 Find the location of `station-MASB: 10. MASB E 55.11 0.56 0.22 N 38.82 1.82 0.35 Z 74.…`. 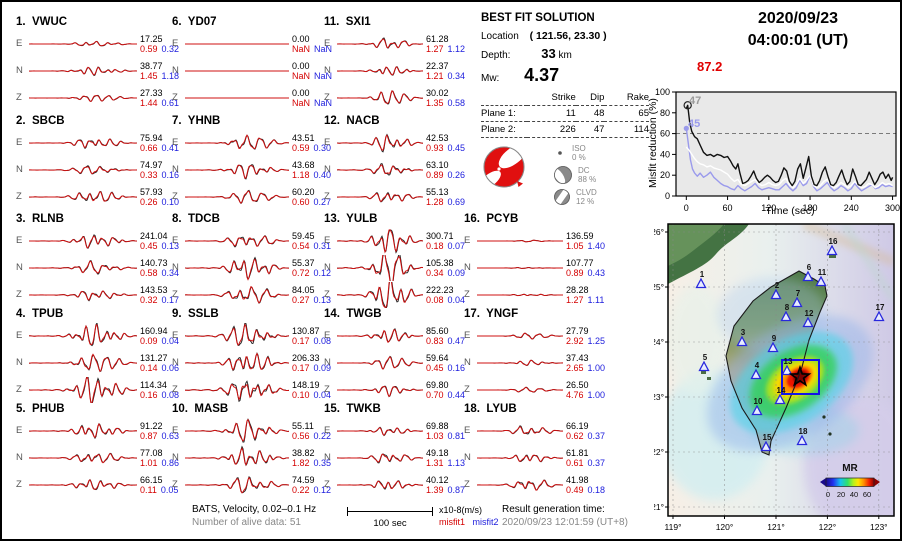

station-MASB: 10. MASB E 55.11 0.56 0.22 N 38.82 1.82 0.35 Z 74.… is located at coordinates (252, 450).